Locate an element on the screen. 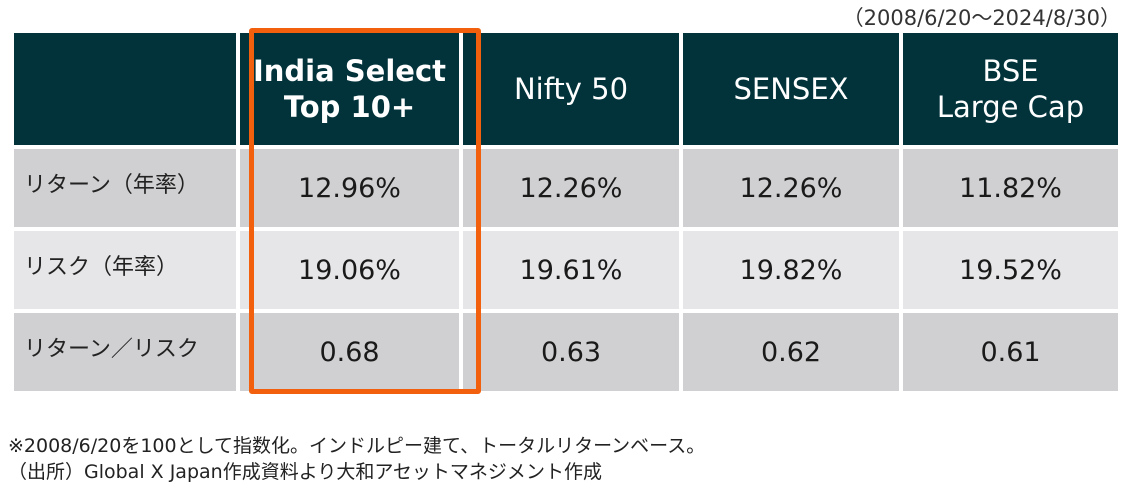 This screenshot has width=1139, height=488. table-cell: 11.82% is located at coordinates (1010, 188).